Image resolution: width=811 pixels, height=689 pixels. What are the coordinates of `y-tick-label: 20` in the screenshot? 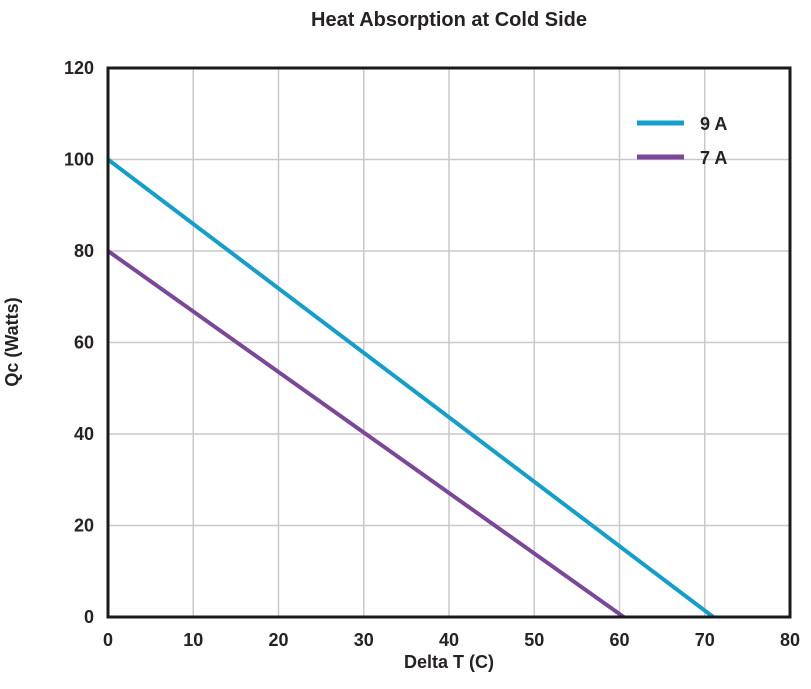 It's located at (84, 526).